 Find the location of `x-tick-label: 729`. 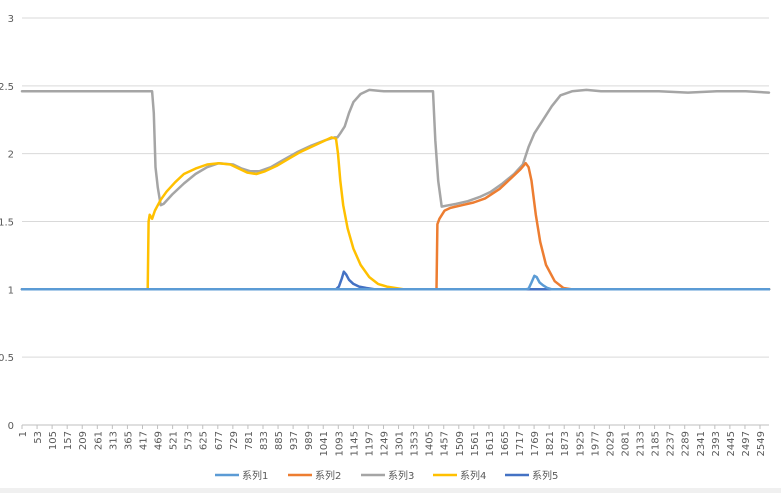

x-tick-label: 729 is located at coordinates (234, 440).